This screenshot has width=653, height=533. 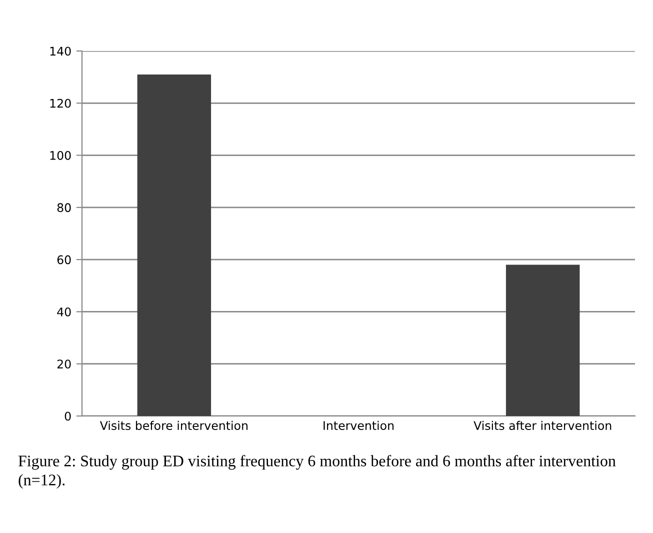 What do you see at coordinates (64, 259) in the screenshot?
I see `y-tick-label: 60` at bounding box center [64, 259].